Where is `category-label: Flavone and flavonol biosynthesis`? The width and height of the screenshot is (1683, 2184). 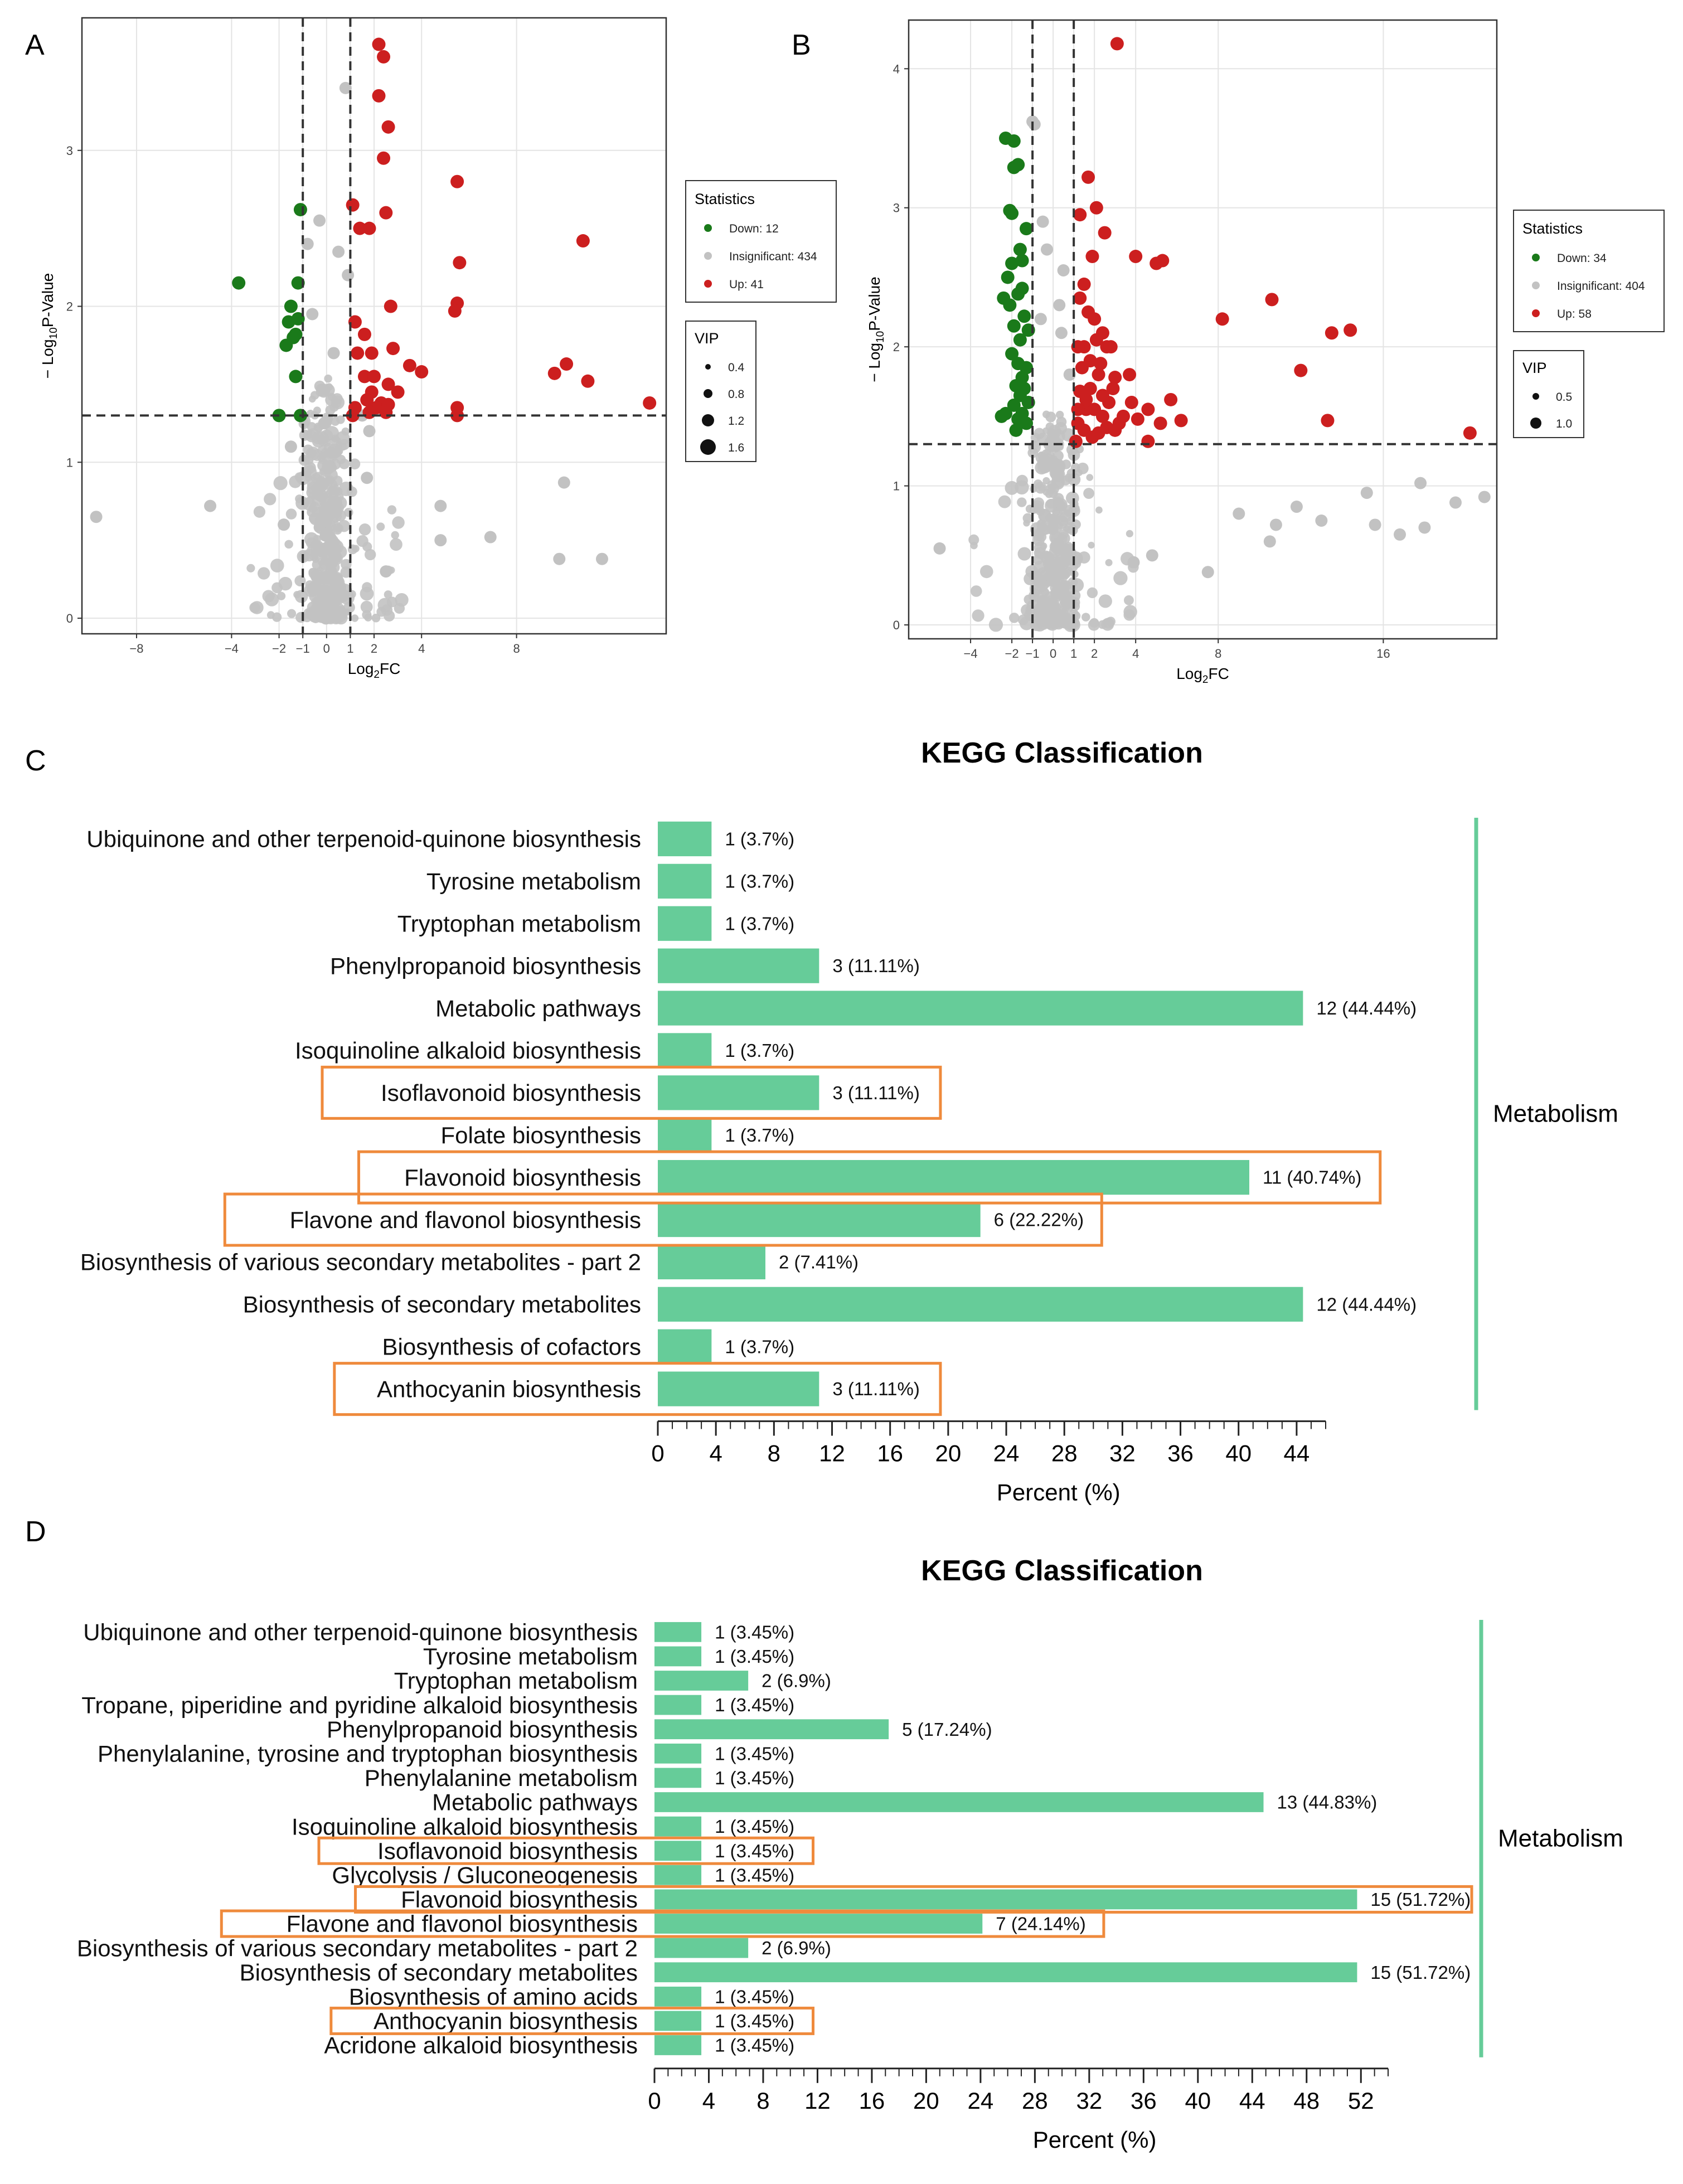 category-label: Flavone and flavonol biosynthesis is located at coordinates (465, 1220).